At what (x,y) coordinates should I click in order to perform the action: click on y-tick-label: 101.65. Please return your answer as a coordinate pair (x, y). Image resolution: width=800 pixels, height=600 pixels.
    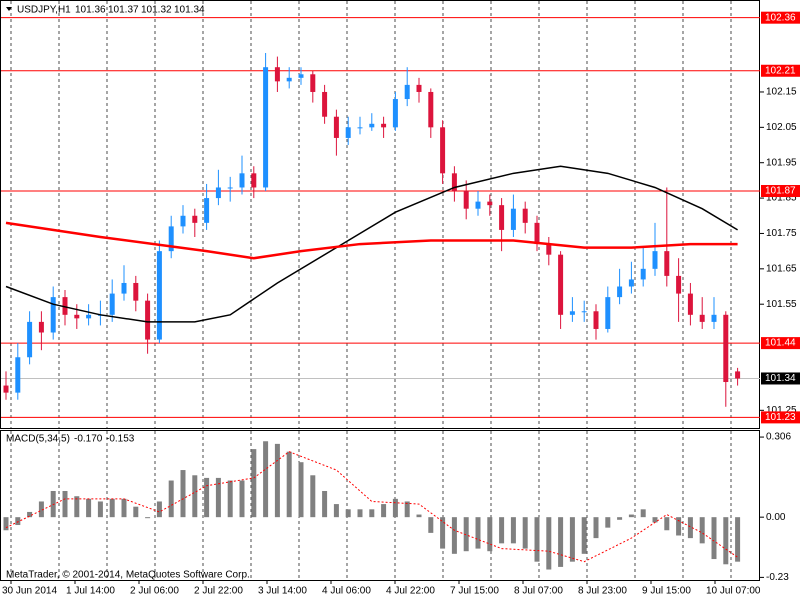
    Looking at the image, I should click on (781, 268).